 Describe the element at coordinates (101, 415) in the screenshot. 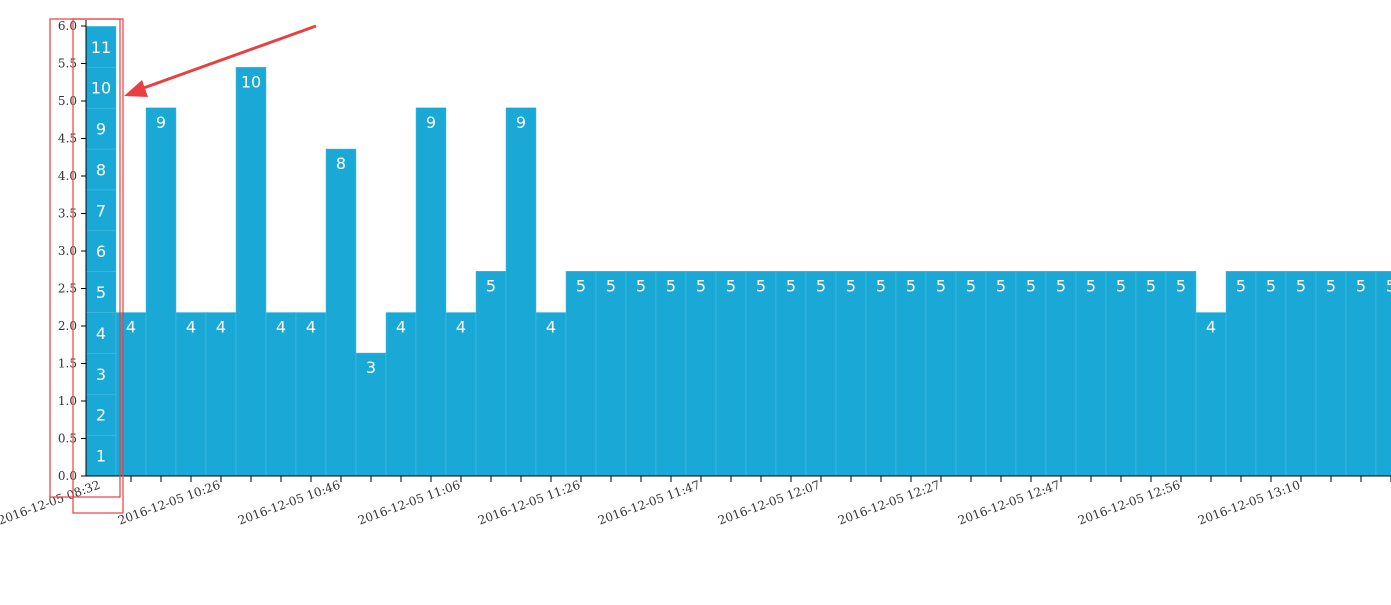

I see `stacked-bar-label: 2` at that location.